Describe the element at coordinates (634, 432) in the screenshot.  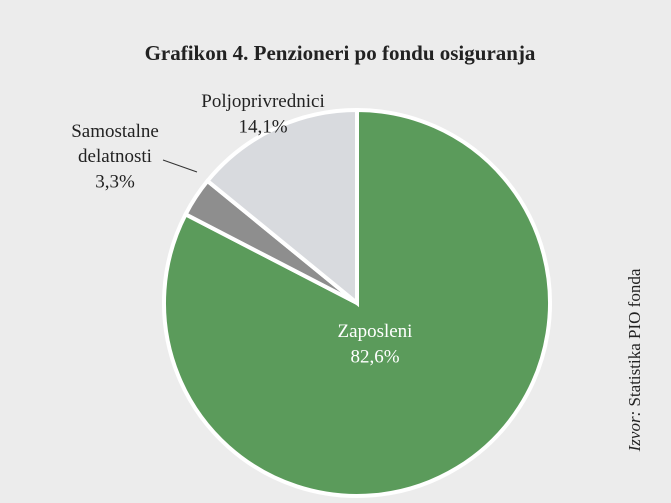
I see `source-label: Izvor:` at that location.